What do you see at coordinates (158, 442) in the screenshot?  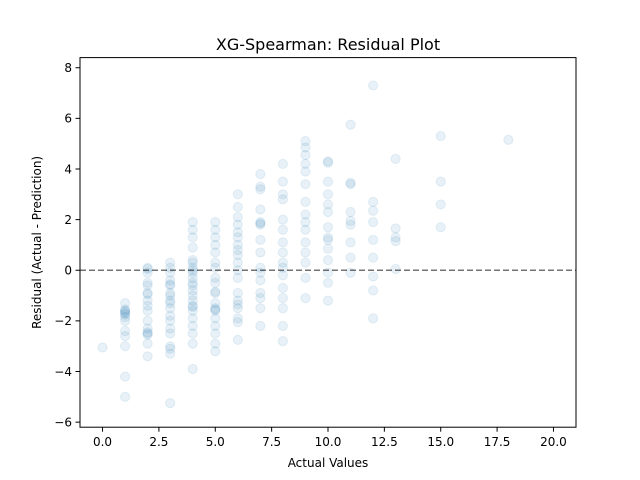 I see `x-tick-label: 2.5` at bounding box center [158, 442].